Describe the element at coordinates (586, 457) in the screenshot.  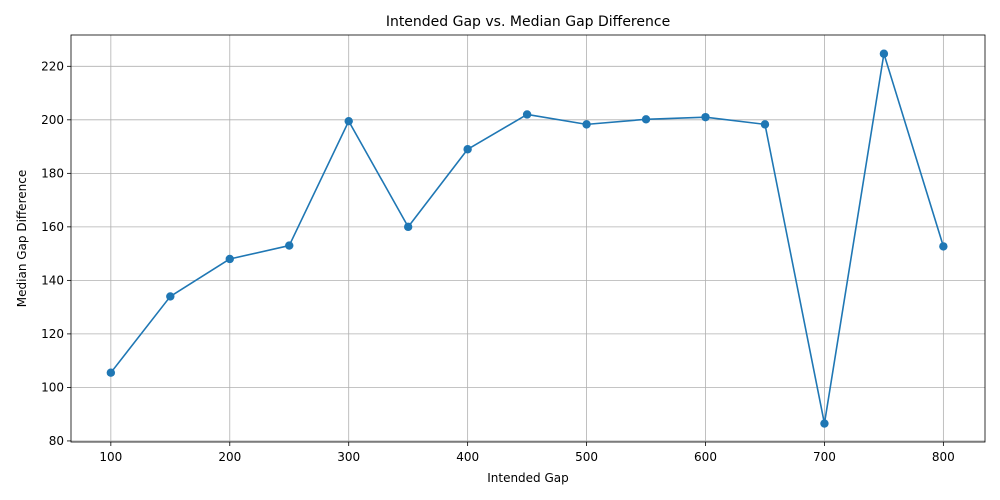
I see `x-tick-label: 500` at that location.